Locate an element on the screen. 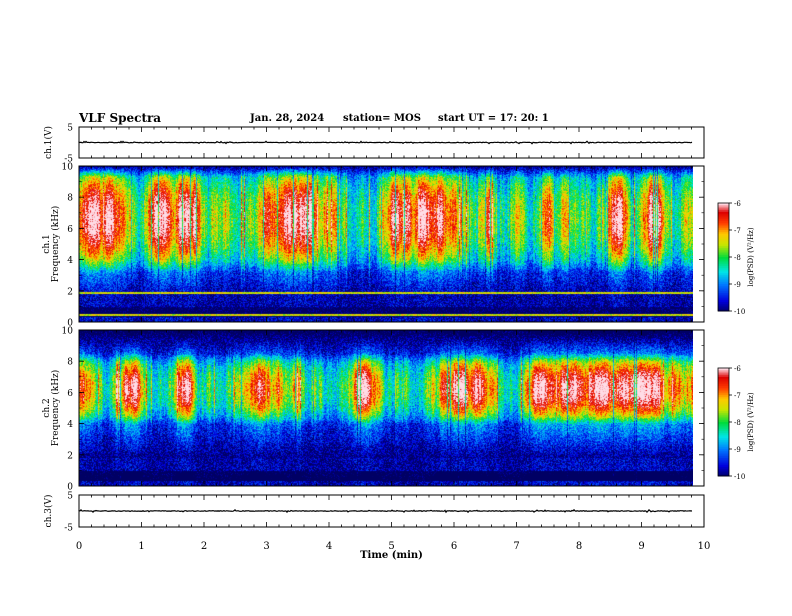  x-tick-label: 10 is located at coordinates (704, 546).